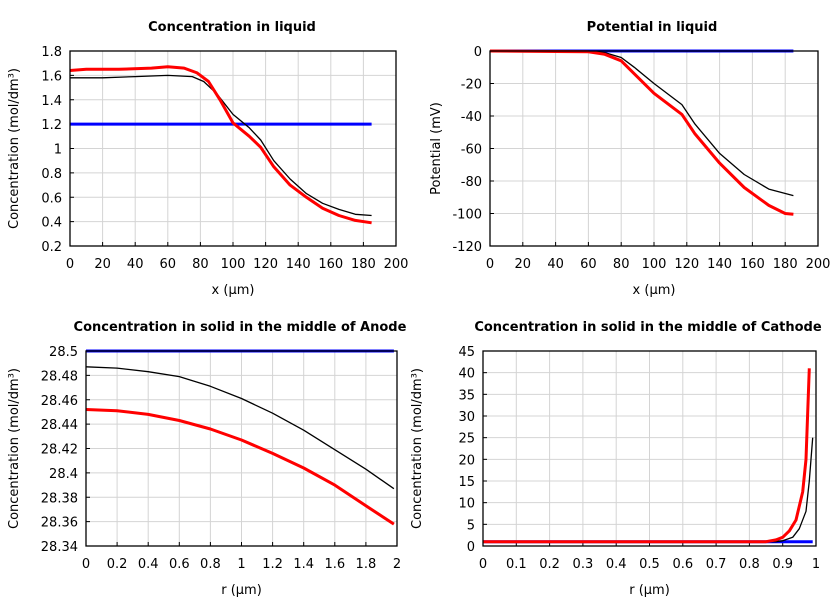 The height and width of the screenshot is (600, 840). I want to click on y-tick-label: 25, so click(466, 439).